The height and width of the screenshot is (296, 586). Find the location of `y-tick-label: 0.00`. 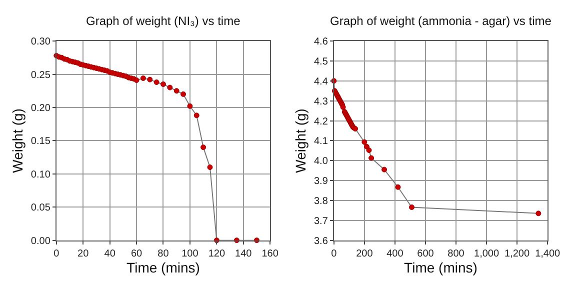

y-tick-label: 0.00 is located at coordinates (40, 241).